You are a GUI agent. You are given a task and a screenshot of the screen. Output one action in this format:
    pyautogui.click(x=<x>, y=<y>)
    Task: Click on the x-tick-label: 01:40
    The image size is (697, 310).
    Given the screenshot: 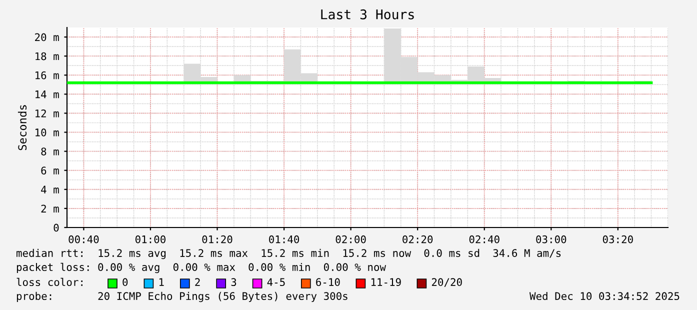 What is the action you would take?
    pyautogui.click(x=284, y=239)
    